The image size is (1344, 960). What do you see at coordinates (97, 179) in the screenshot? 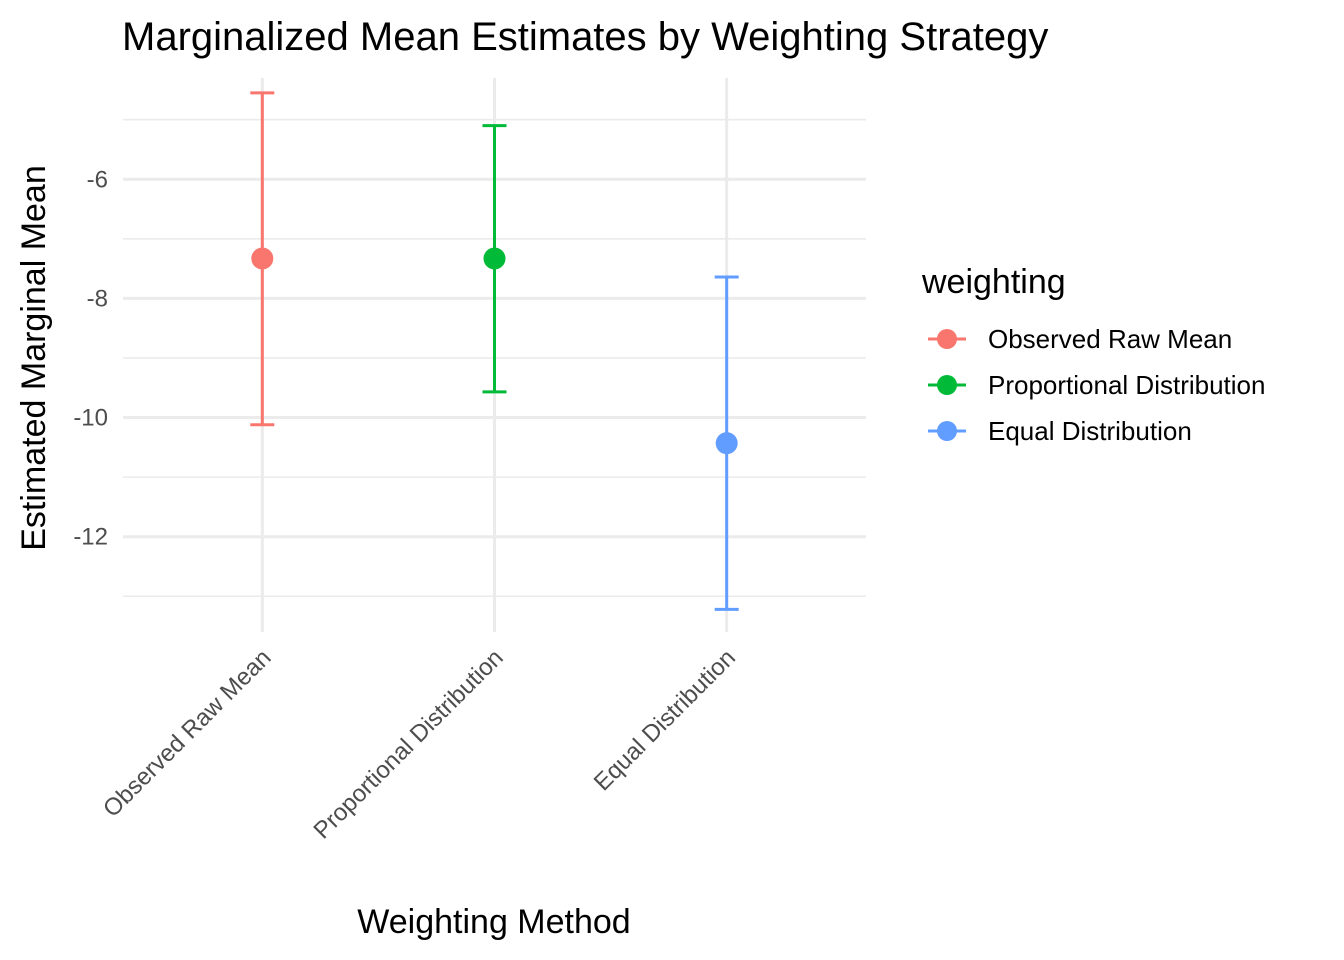
I see `y-tick-label: -6` at bounding box center [97, 179].